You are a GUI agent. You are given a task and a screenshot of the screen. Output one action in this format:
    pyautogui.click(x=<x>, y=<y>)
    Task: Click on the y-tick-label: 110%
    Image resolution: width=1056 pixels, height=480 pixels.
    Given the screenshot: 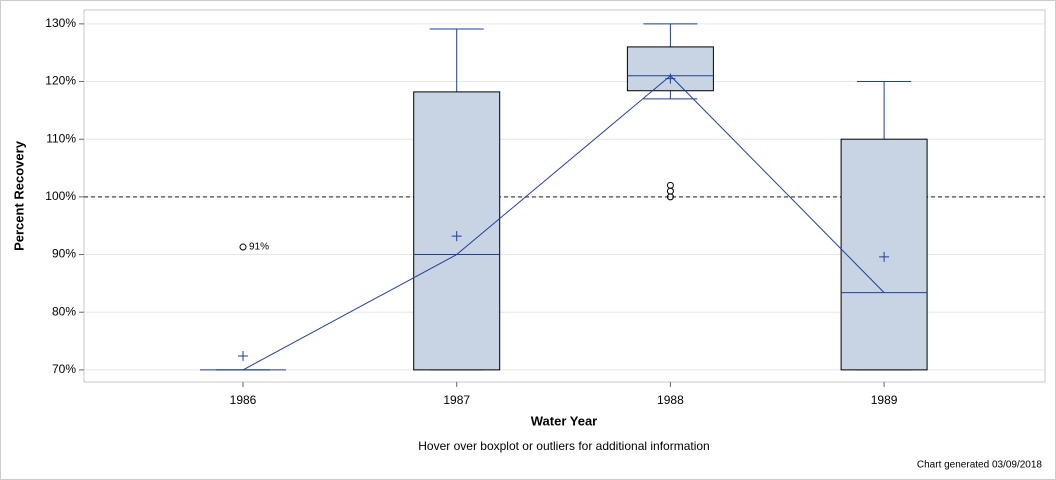 What is the action you would take?
    pyautogui.click(x=61, y=138)
    